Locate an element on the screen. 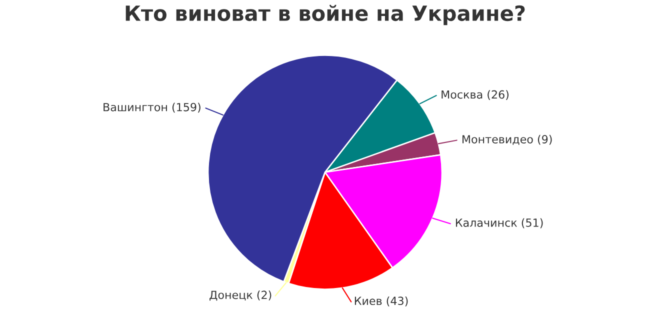 The height and width of the screenshot is (325, 650). slice-label: Вашингтон (159) is located at coordinates (152, 107).